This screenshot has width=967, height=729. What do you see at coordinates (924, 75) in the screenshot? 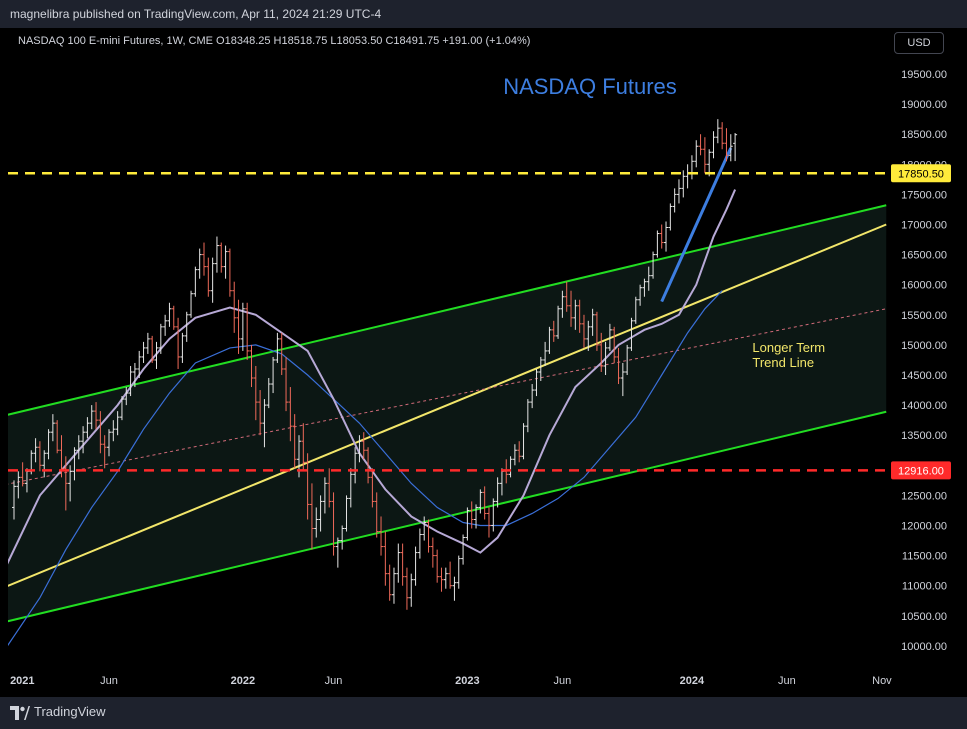
I see `y-tick-label: 19500.00` at bounding box center [924, 75].